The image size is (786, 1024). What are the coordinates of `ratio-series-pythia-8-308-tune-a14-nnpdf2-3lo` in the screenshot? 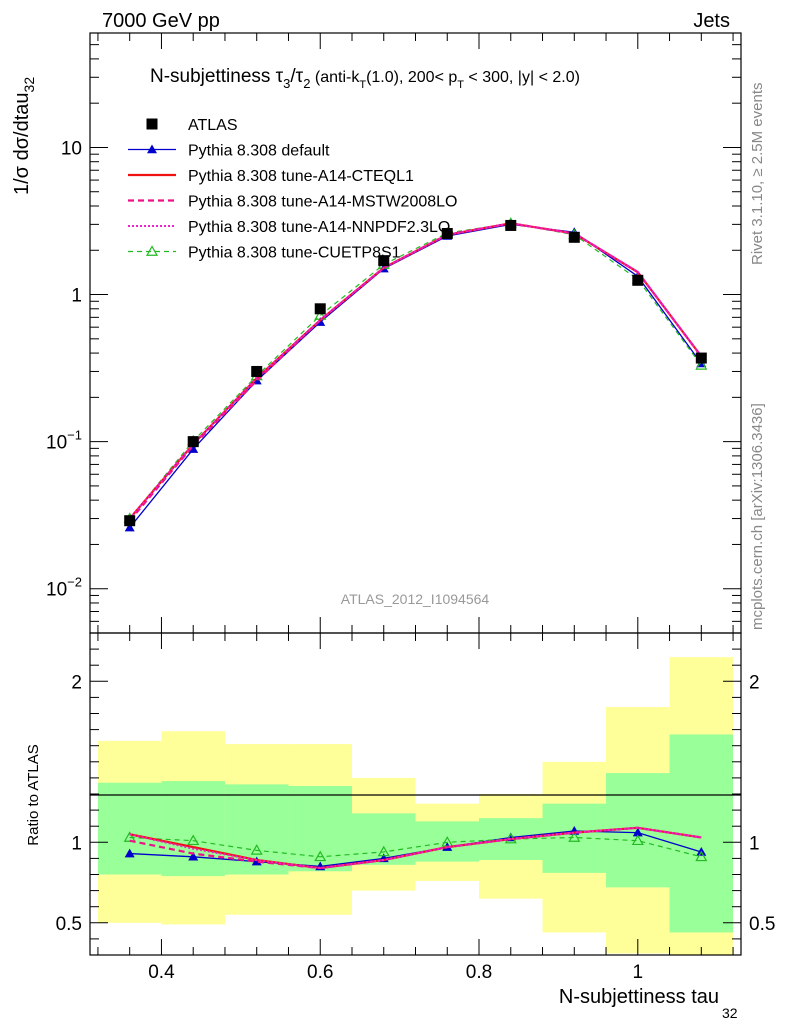 It's located at (415, 848).